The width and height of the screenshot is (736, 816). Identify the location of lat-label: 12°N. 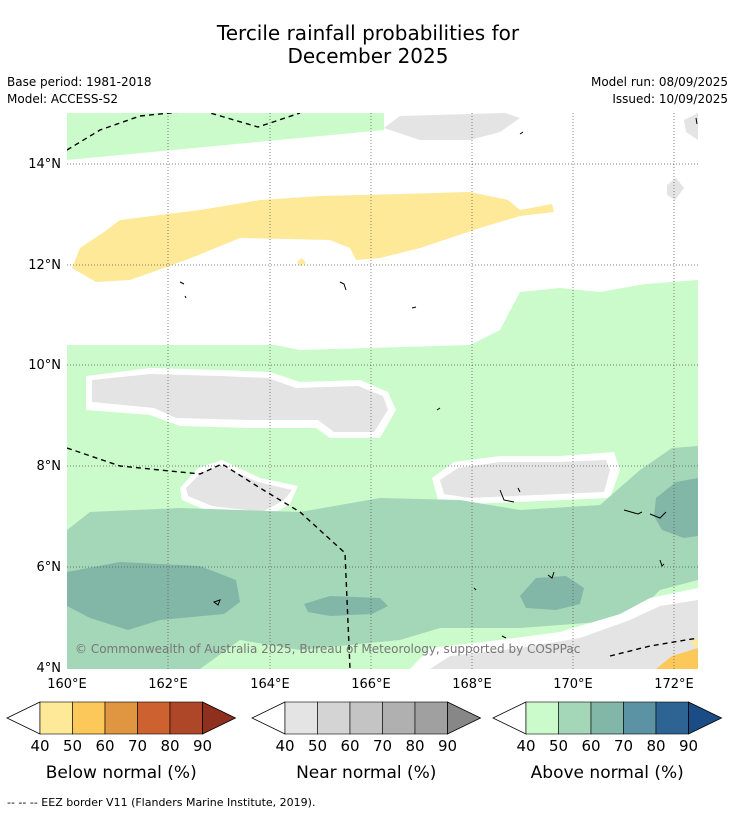
(44, 265).